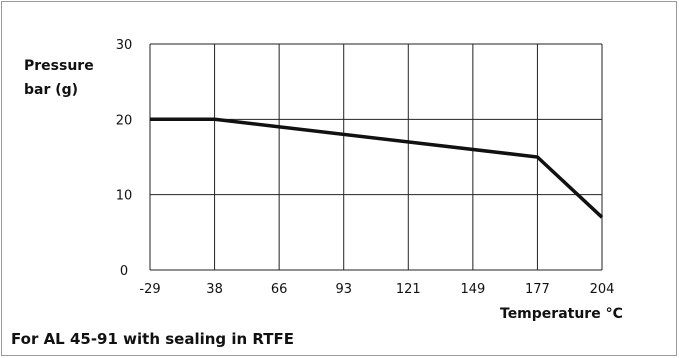  What do you see at coordinates (124, 120) in the screenshot?
I see `y-tick-label: 20` at bounding box center [124, 120].